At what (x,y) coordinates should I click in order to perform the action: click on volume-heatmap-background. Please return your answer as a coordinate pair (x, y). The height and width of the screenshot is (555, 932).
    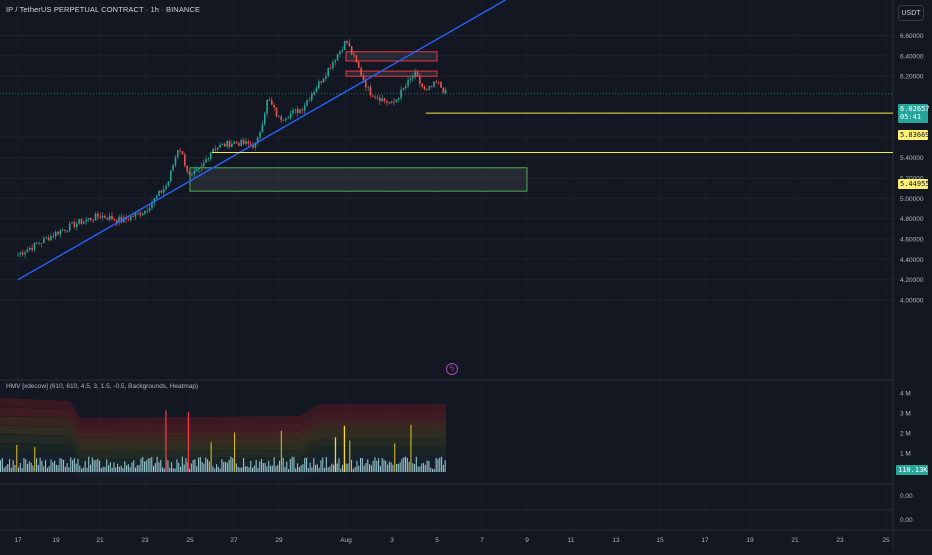
    Looking at the image, I should click on (223, 440).